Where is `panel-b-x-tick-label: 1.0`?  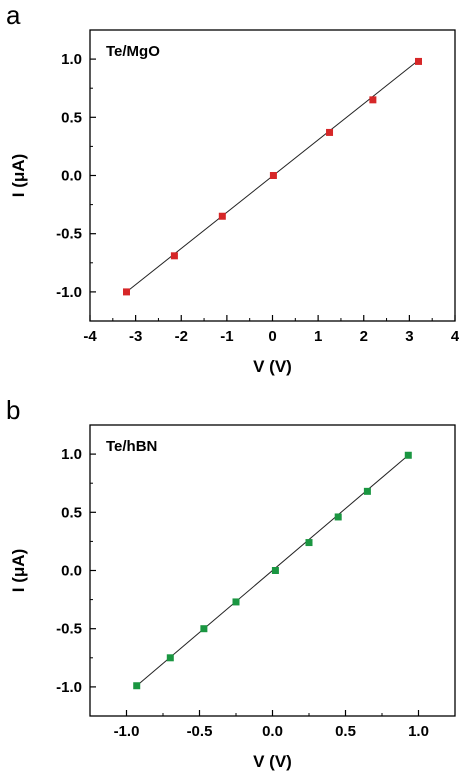 panel-b-x-tick-label: 1.0 is located at coordinates (418, 731).